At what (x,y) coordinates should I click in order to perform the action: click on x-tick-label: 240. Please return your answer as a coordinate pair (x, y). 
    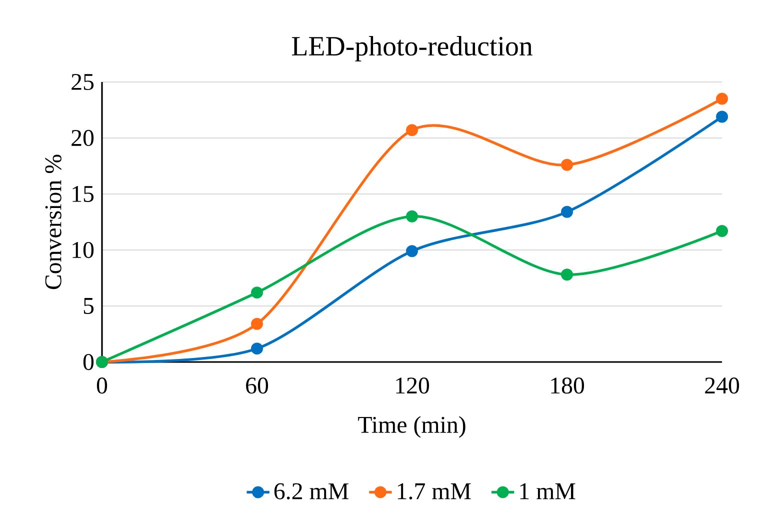
    Looking at the image, I should click on (722, 386).